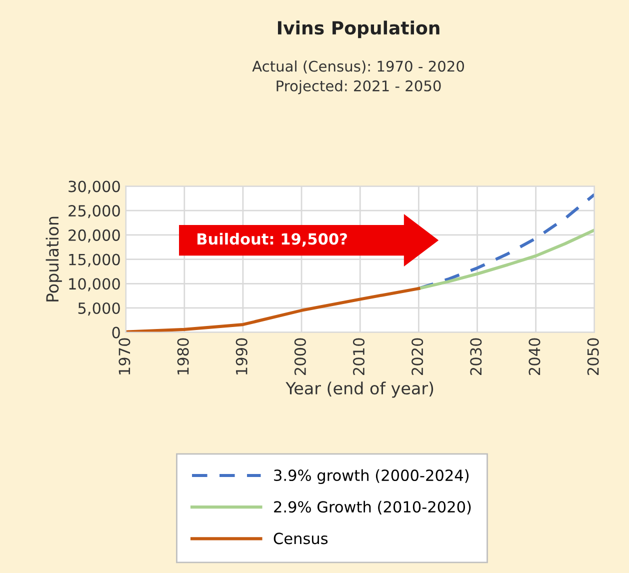 This screenshot has width=629, height=573. What do you see at coordinates (99, 309) in the screenshot?
I see `y-tick-label: 5,000` at bounding box center [99, 309].